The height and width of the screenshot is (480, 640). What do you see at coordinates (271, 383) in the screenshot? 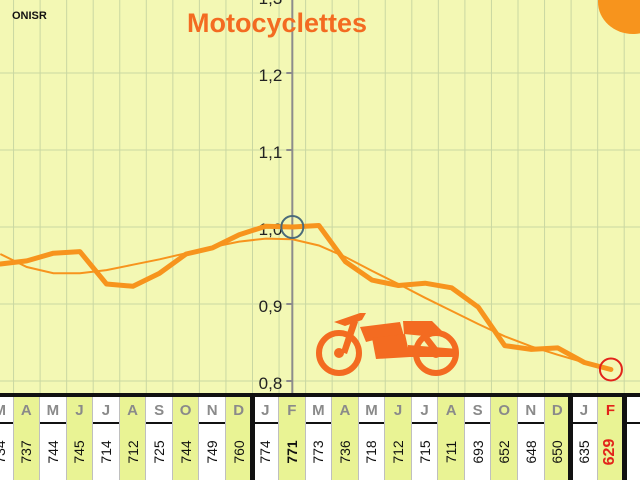
I see `y-tick-label: 0,8` at bounding box center [271, 383].